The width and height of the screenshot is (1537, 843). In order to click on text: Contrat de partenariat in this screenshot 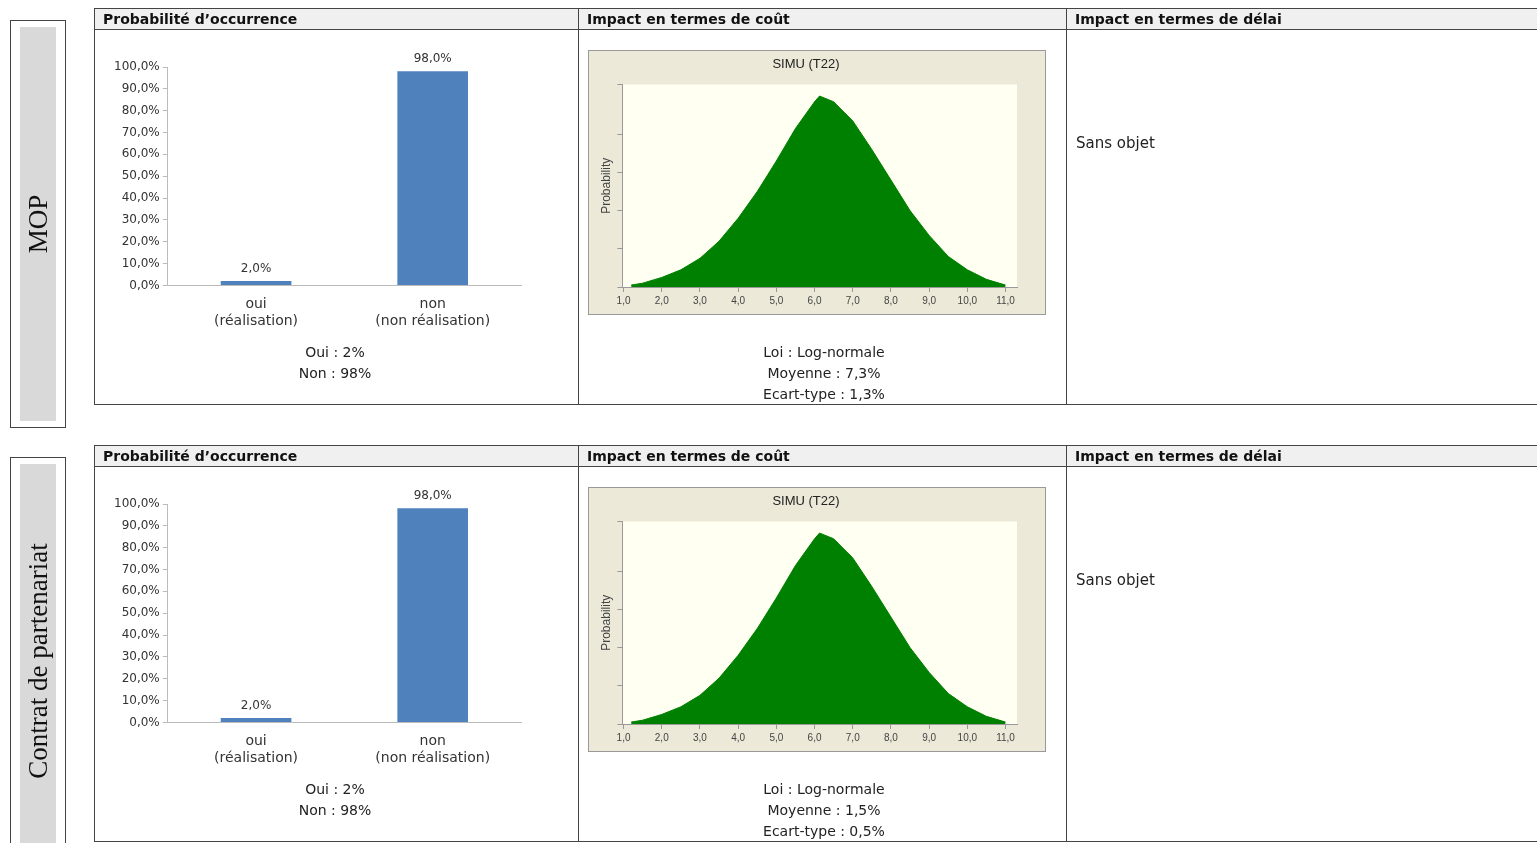, I will do `click(38, 661)`.